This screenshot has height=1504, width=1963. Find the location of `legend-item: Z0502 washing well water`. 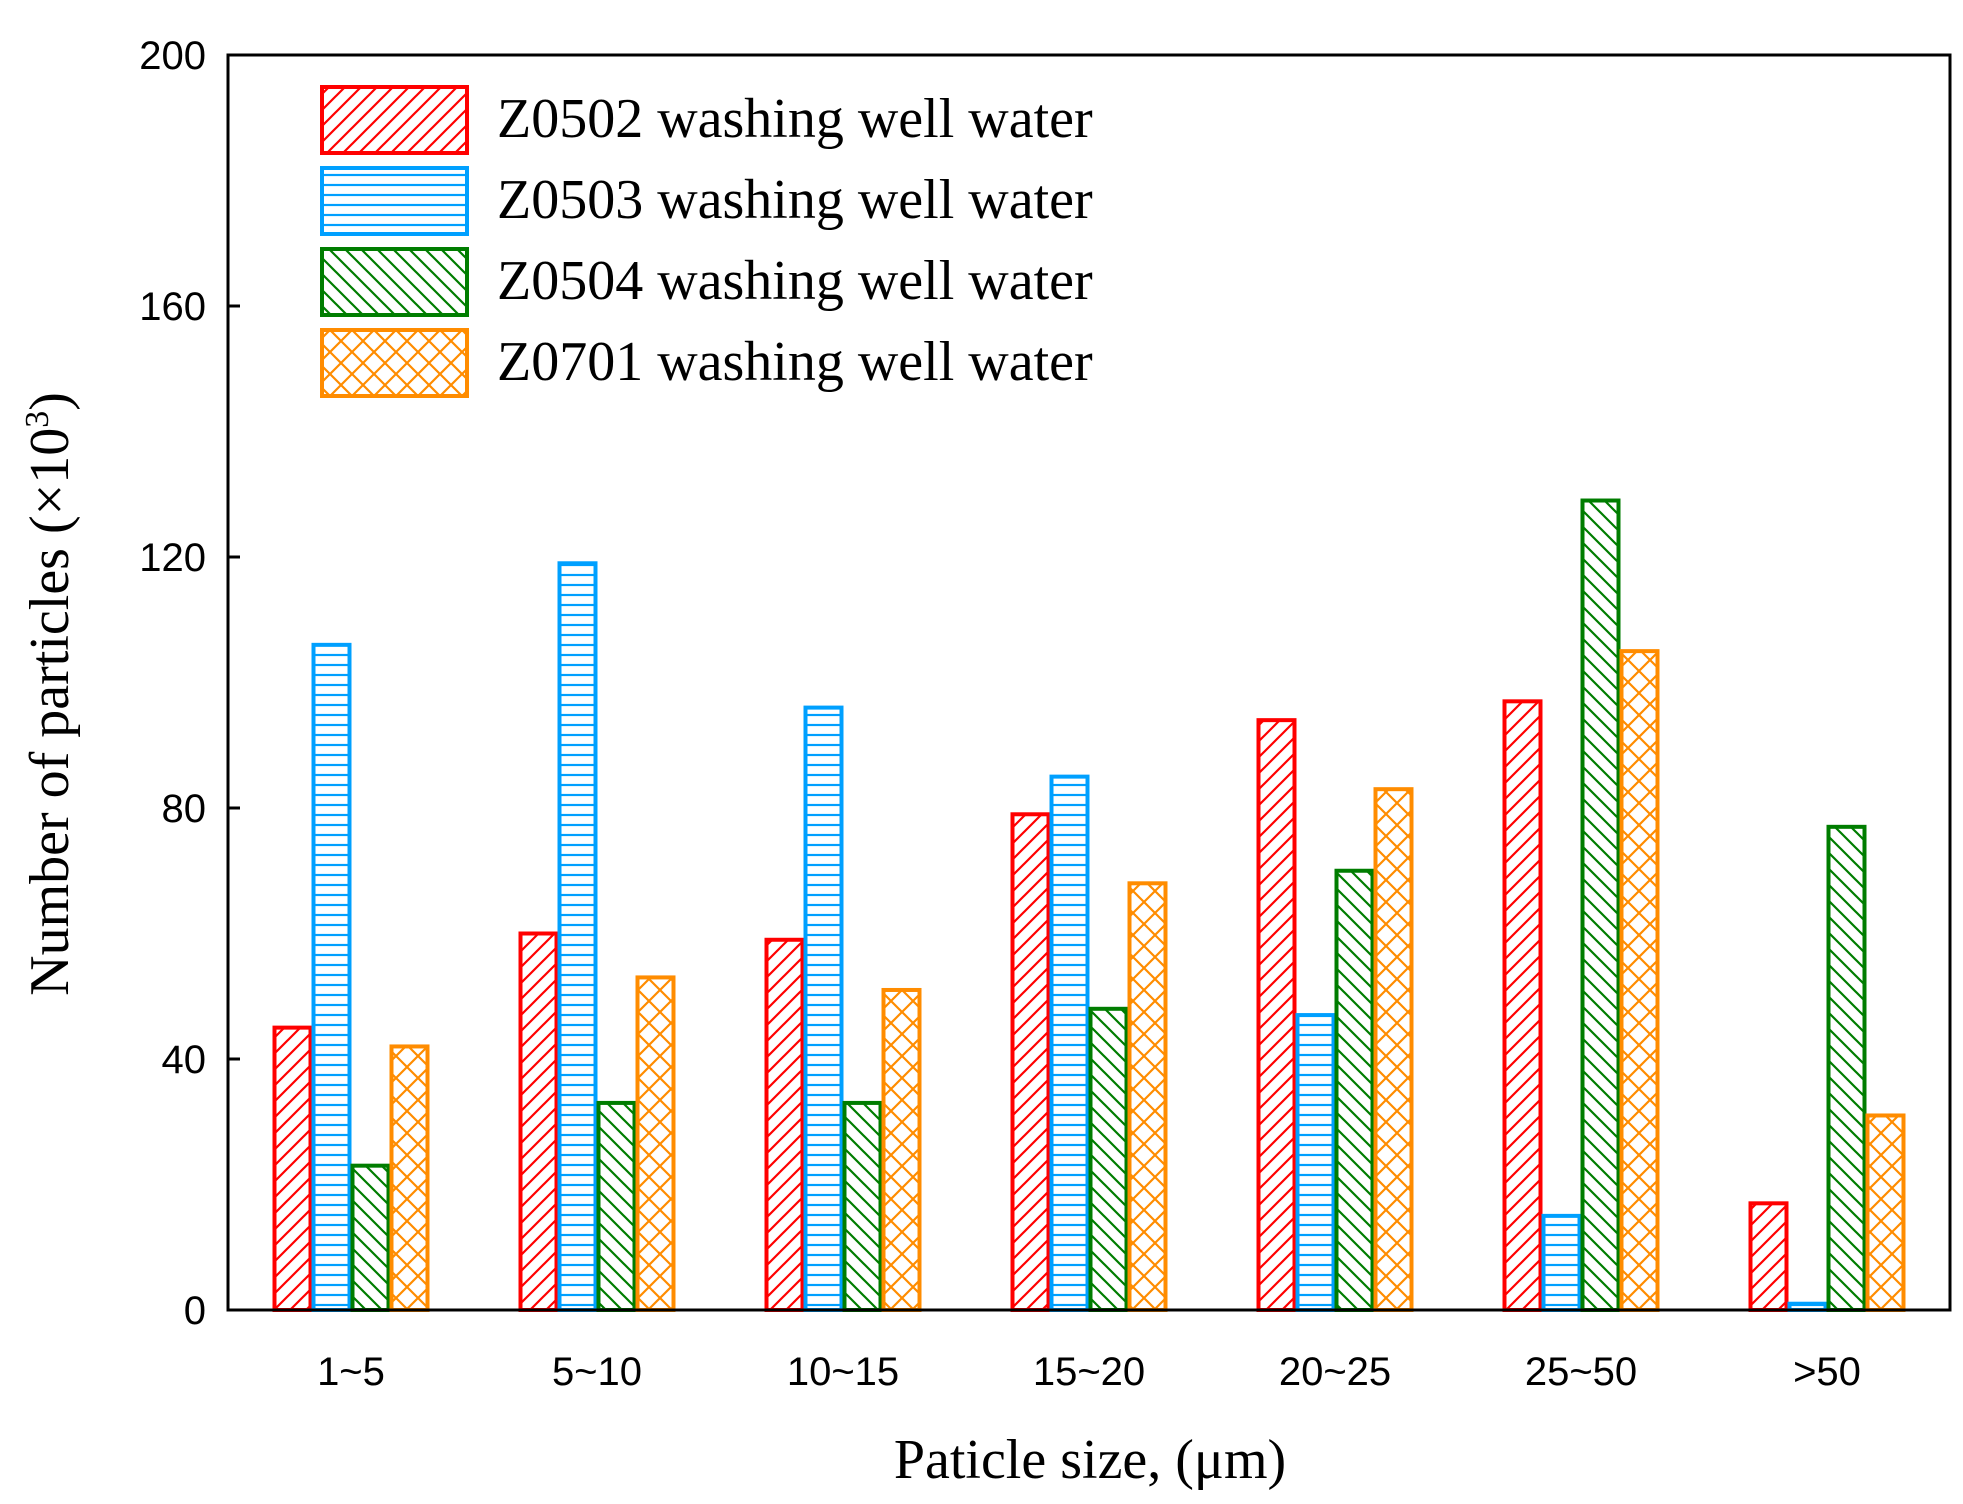

legend-item: Z0502 washing well water is located at coordinates (706, 120).